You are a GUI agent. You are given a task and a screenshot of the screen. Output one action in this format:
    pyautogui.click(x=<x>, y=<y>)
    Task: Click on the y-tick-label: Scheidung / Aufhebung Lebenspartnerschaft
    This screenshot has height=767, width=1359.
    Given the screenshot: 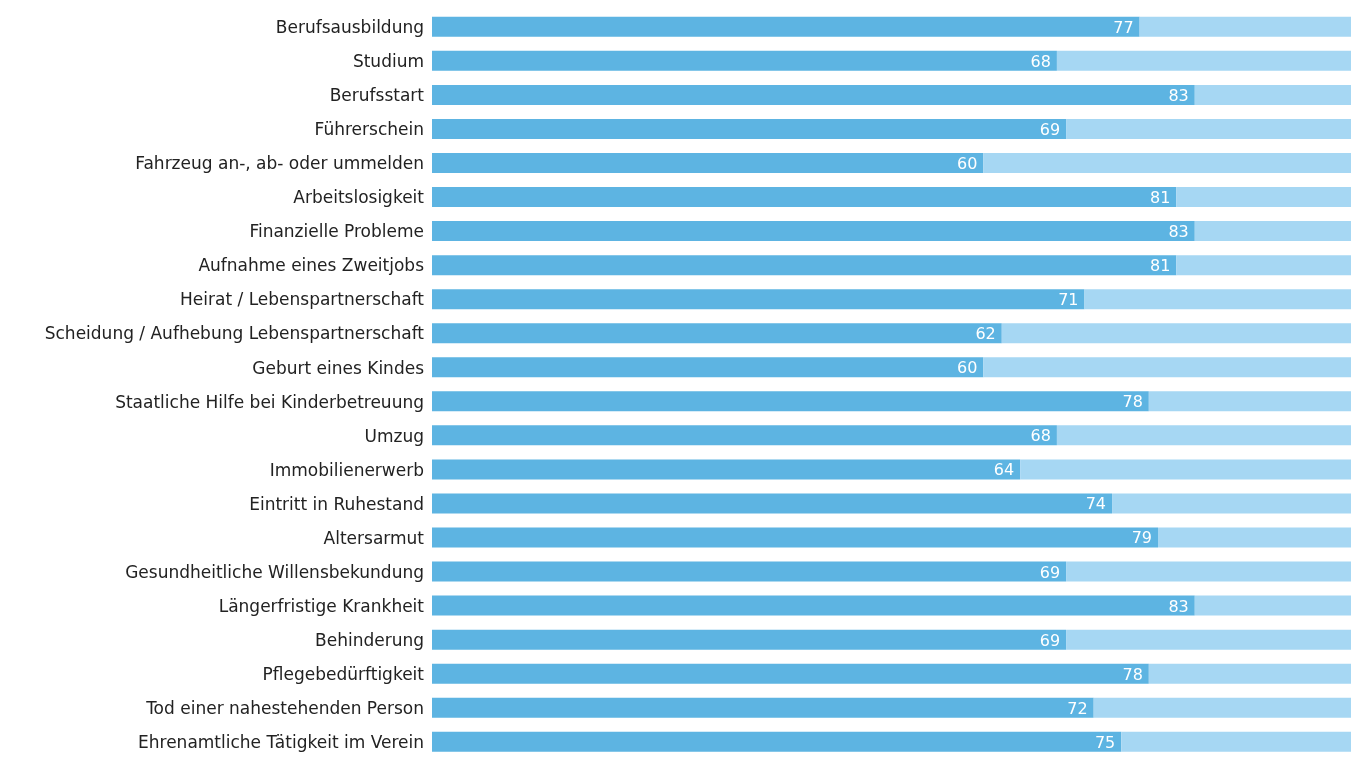 What is the action you would take?
    pyautogui.click(x=234, y=333)
    